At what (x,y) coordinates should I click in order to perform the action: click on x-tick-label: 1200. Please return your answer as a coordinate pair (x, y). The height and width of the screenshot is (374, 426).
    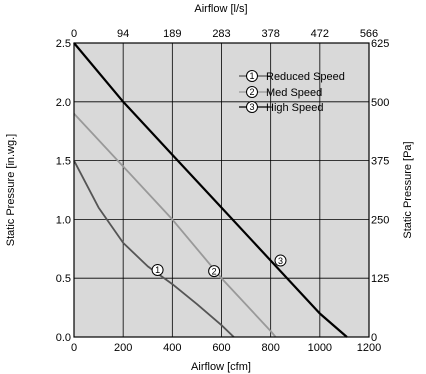
    Looking at the image, I should click on (369, 348).